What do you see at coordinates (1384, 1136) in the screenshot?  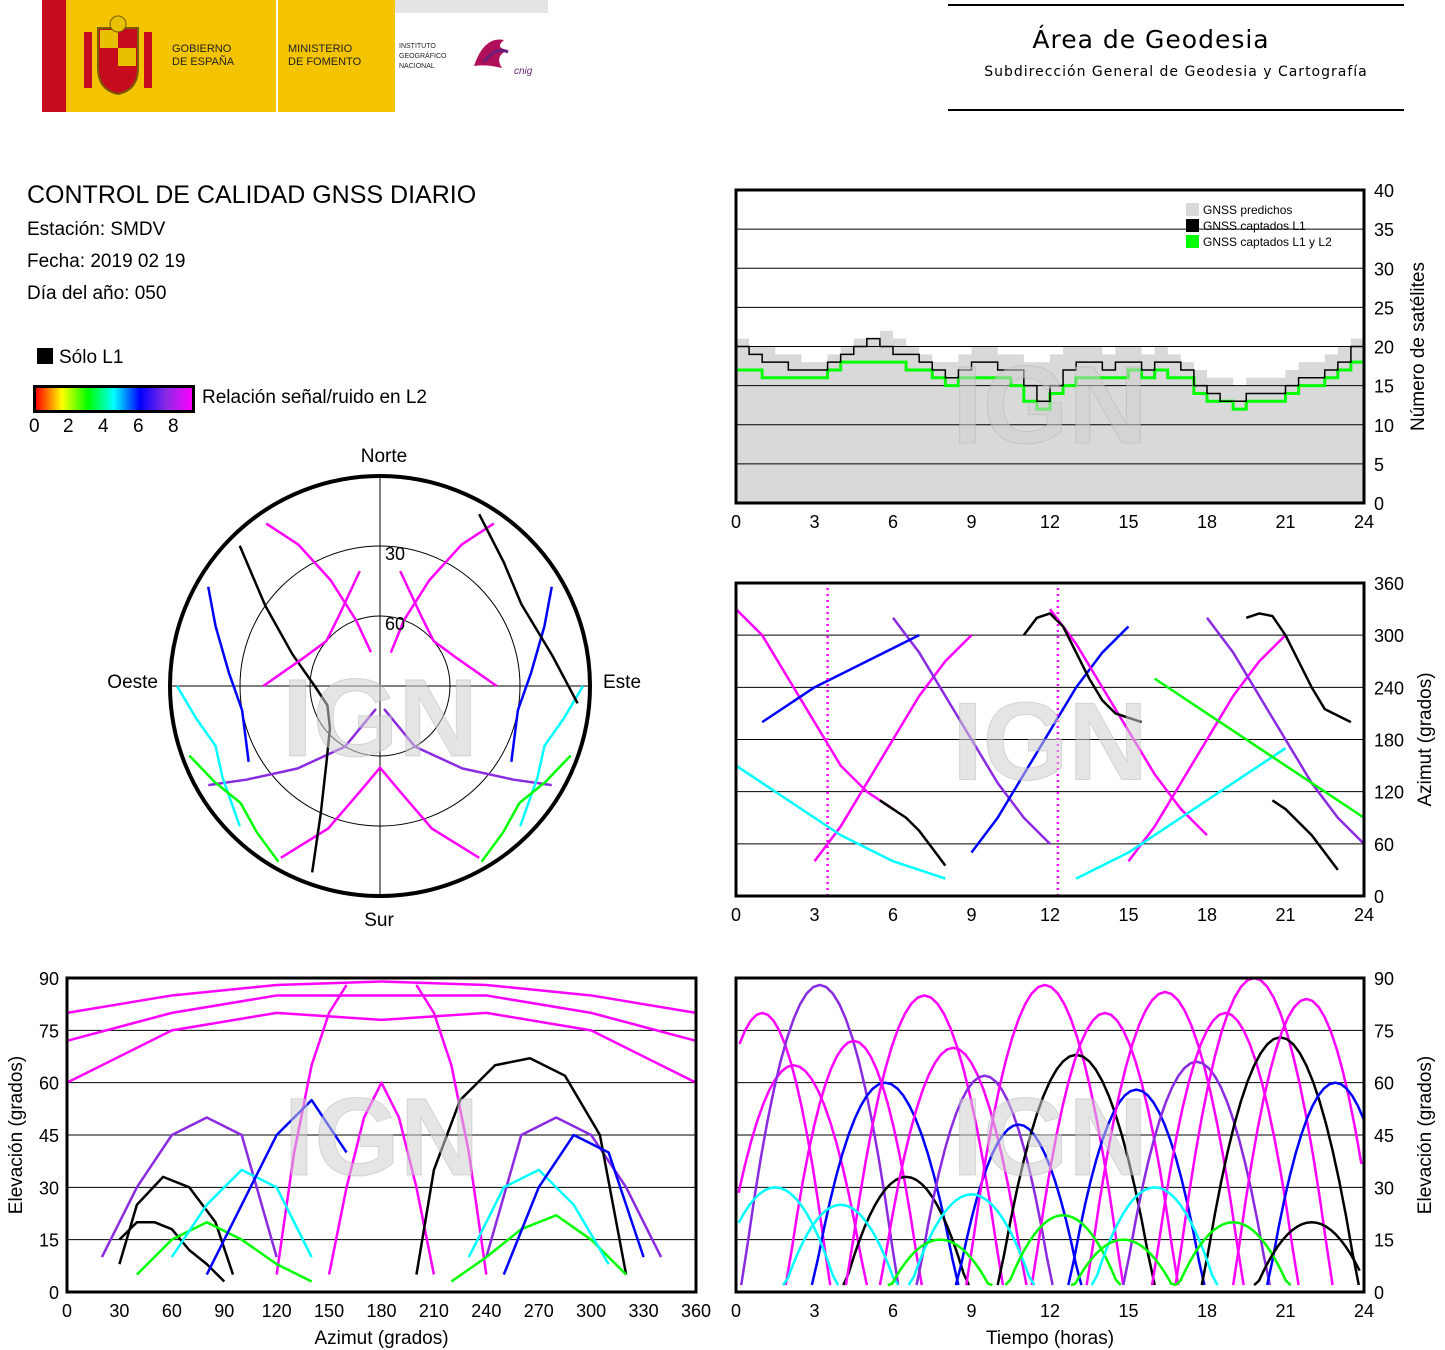 I see `y-tick-label: 45` at bounding box center [1384, 1136].